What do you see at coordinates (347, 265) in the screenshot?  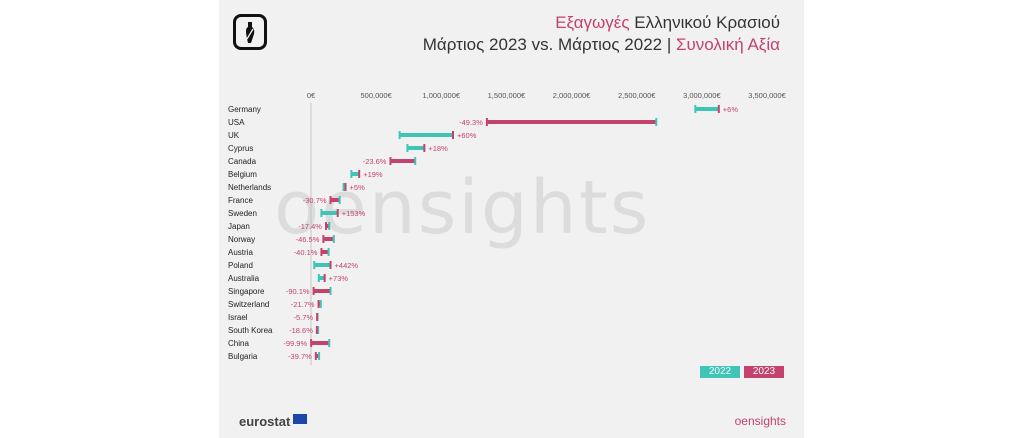 I see `change-label: +442%` at bounding box center [347, 265].